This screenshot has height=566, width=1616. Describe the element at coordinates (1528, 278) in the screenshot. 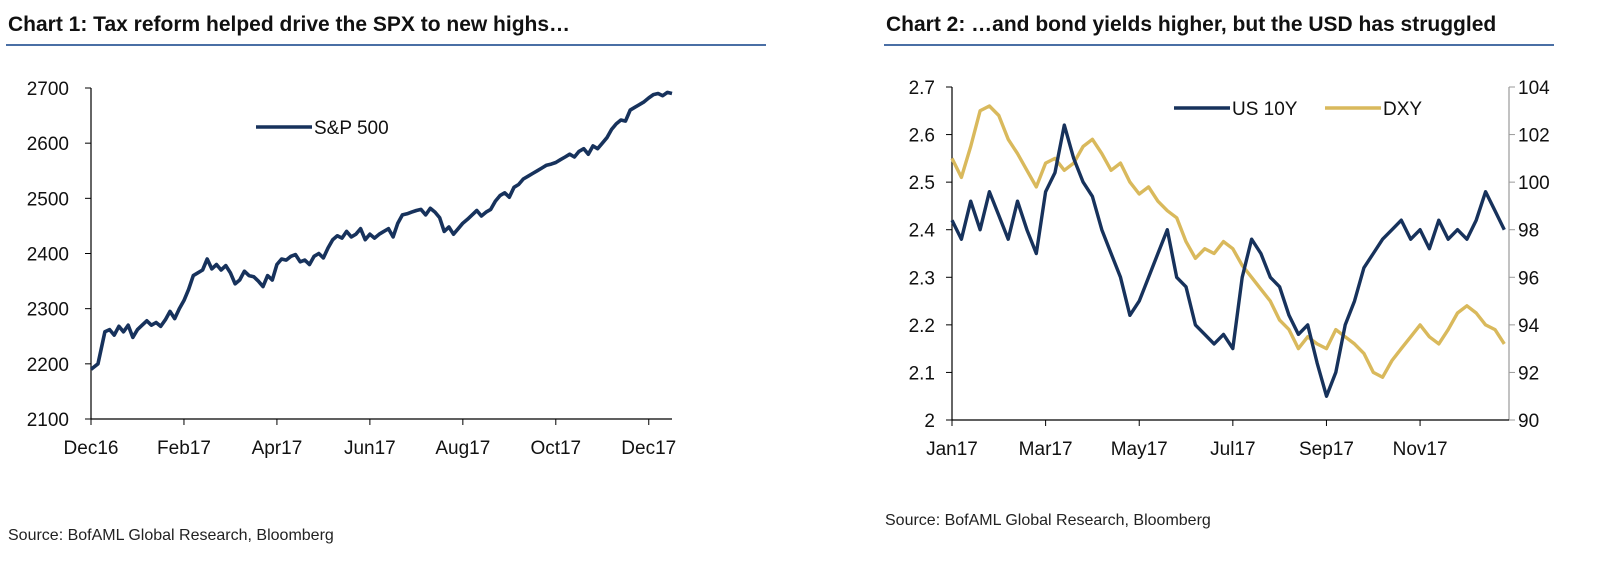

I see `right-y-tick-label: 96` at that location.